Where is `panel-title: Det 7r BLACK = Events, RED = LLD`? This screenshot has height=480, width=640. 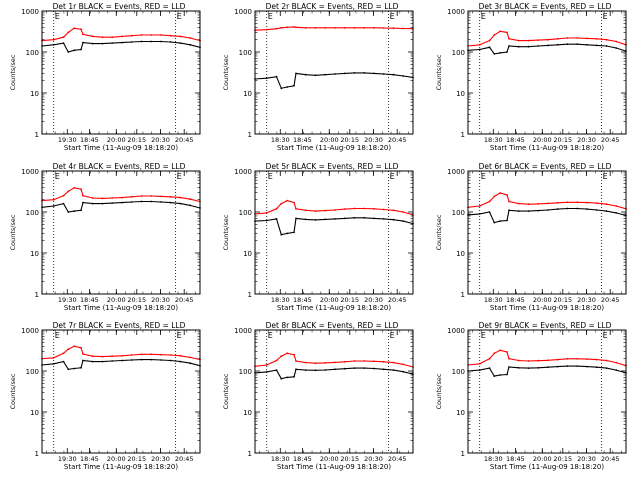
panel-title: Det 7r BLACK = Events, RED = LLD is located at coordinates (119, 325).